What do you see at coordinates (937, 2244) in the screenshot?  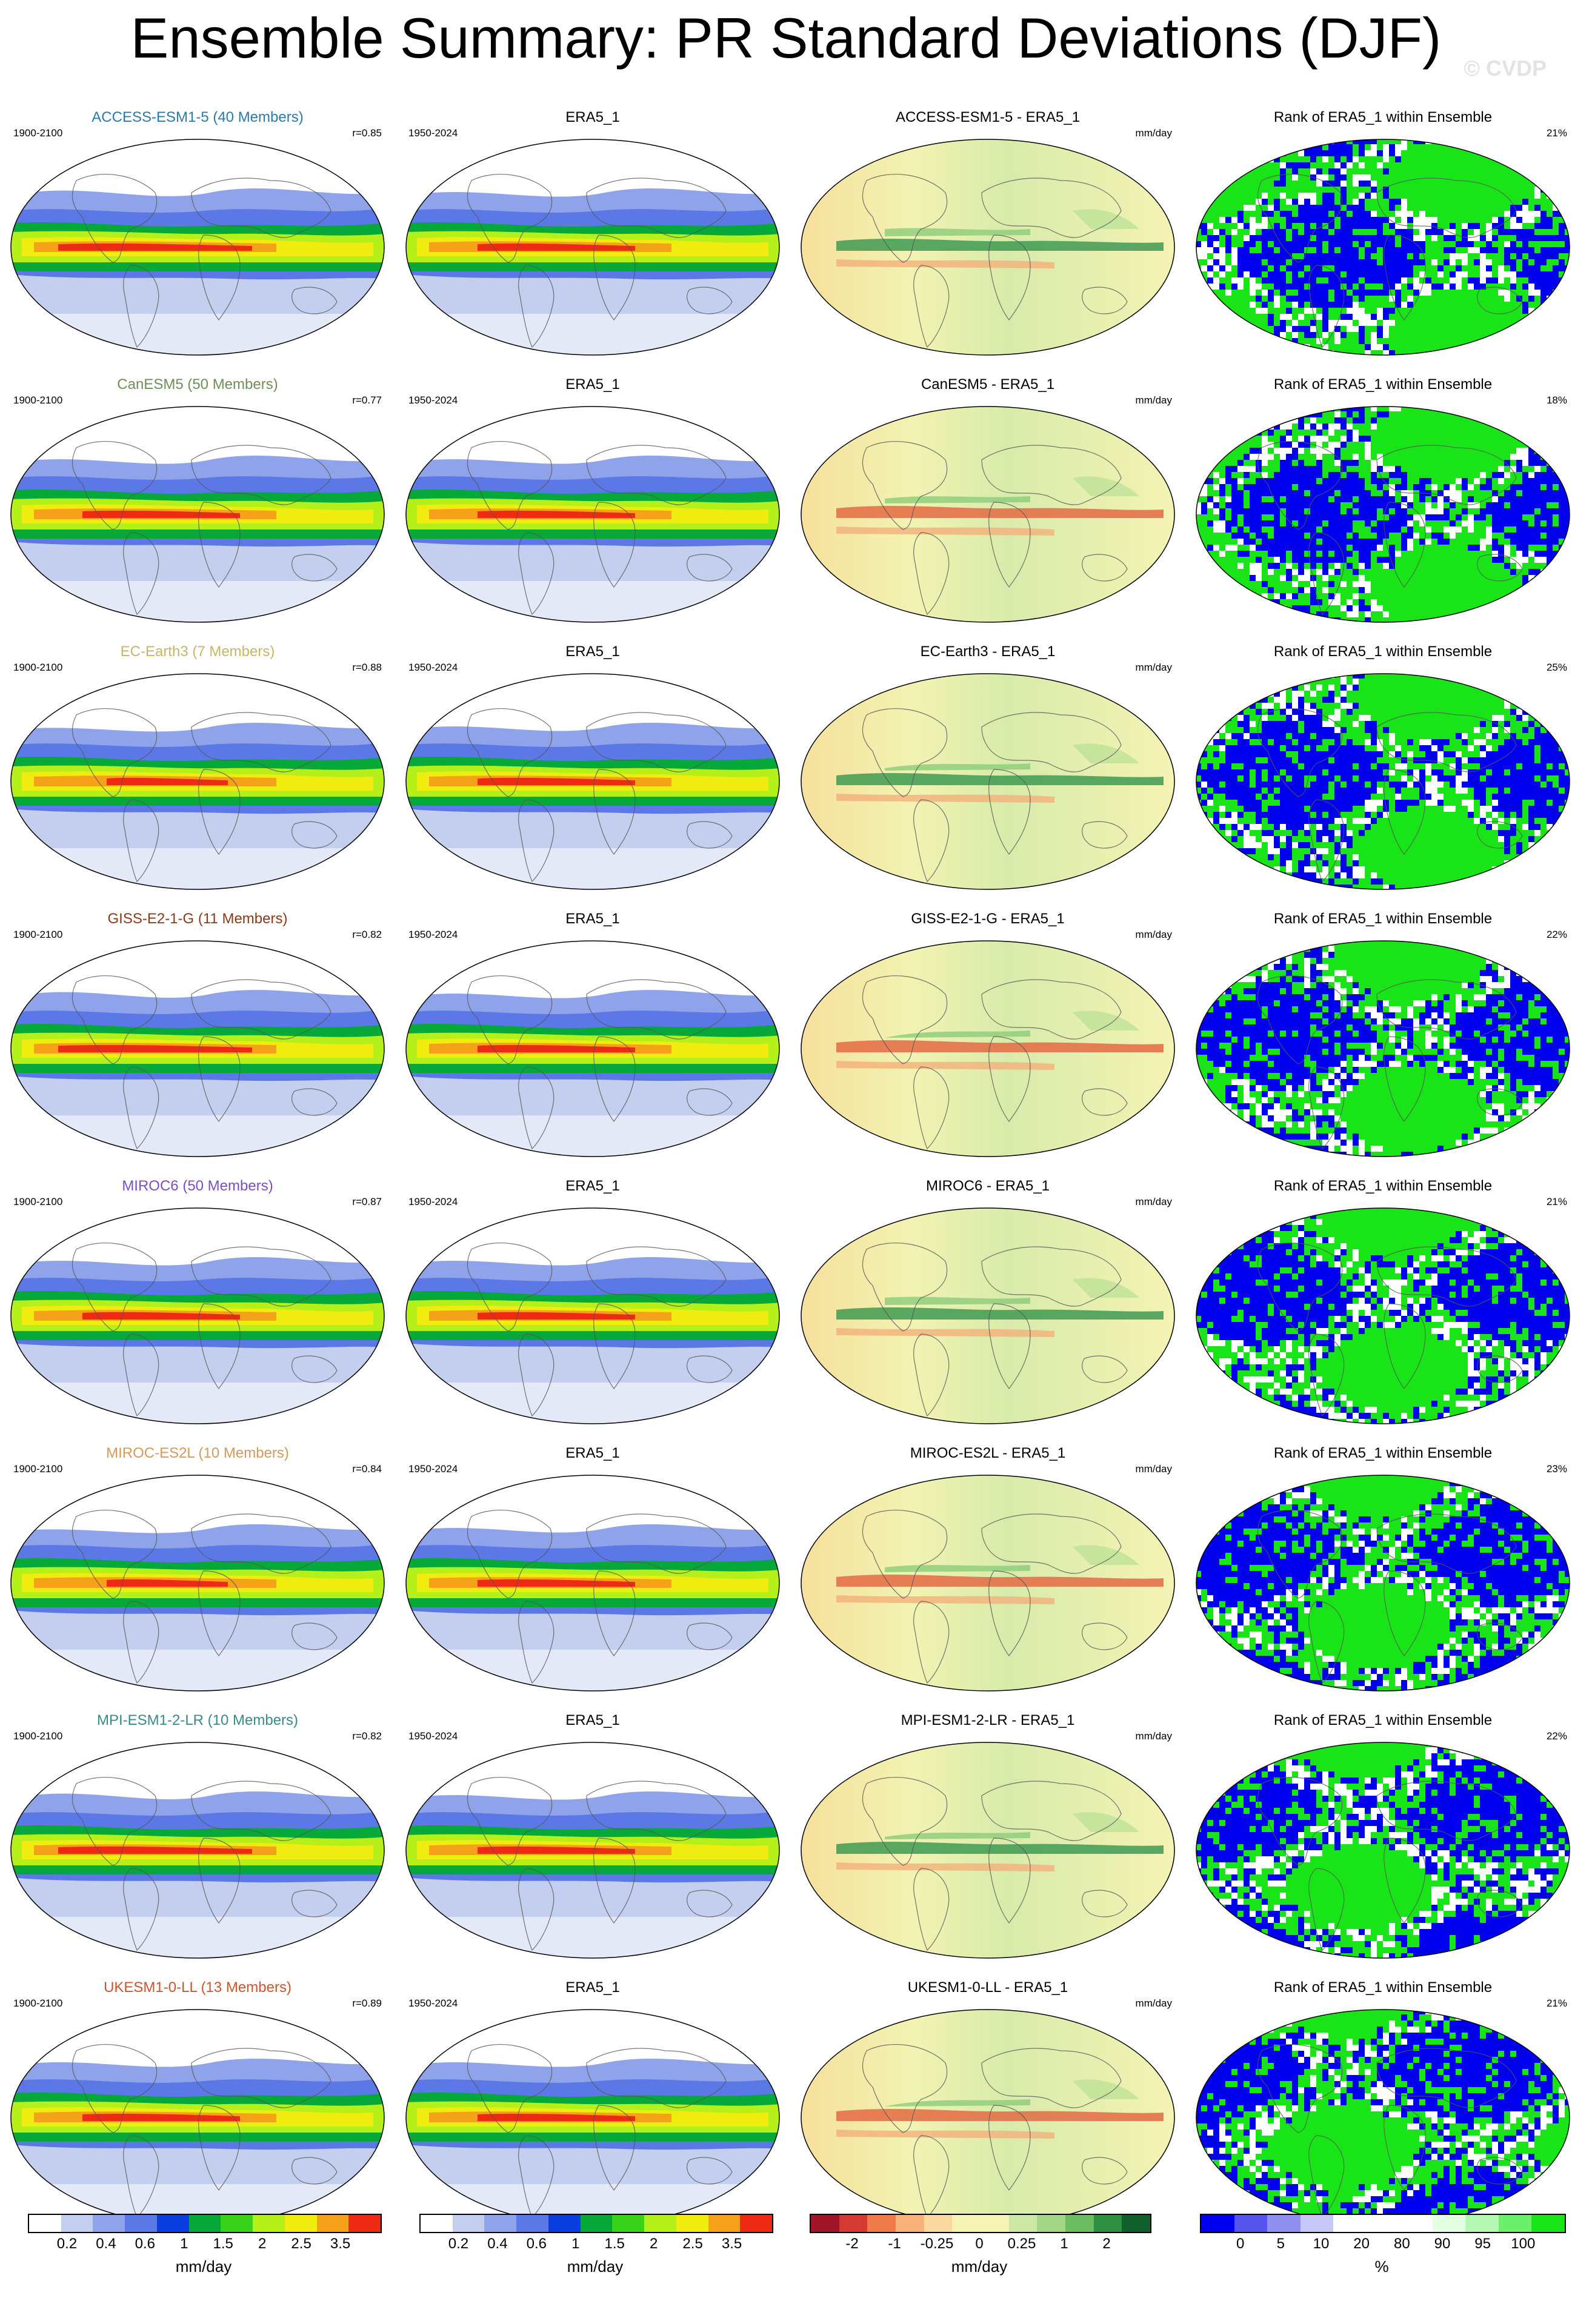 I see `colorbar-tick-label: -0.25` at bounding box center [937, 2244].